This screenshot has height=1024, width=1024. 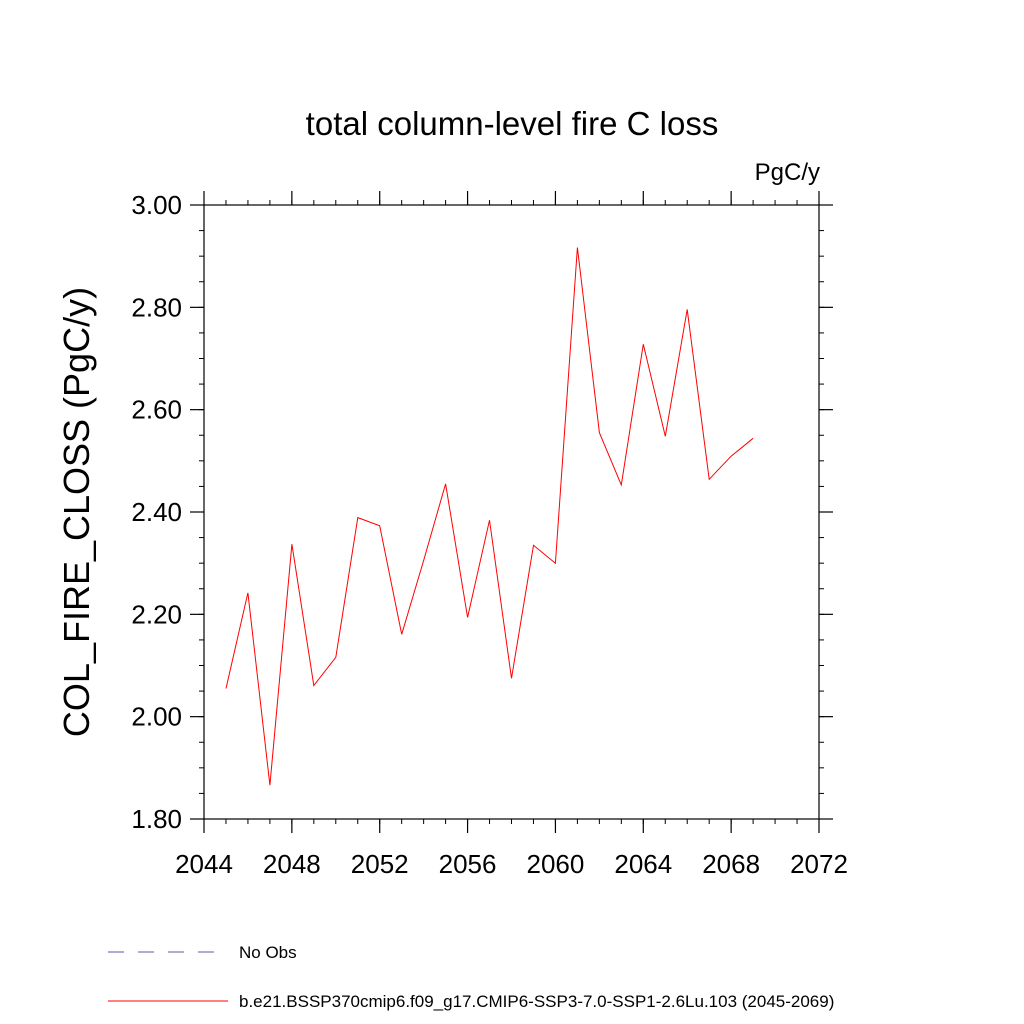 I want to click on units-label: PgC/y, so click(x=787, y=172).